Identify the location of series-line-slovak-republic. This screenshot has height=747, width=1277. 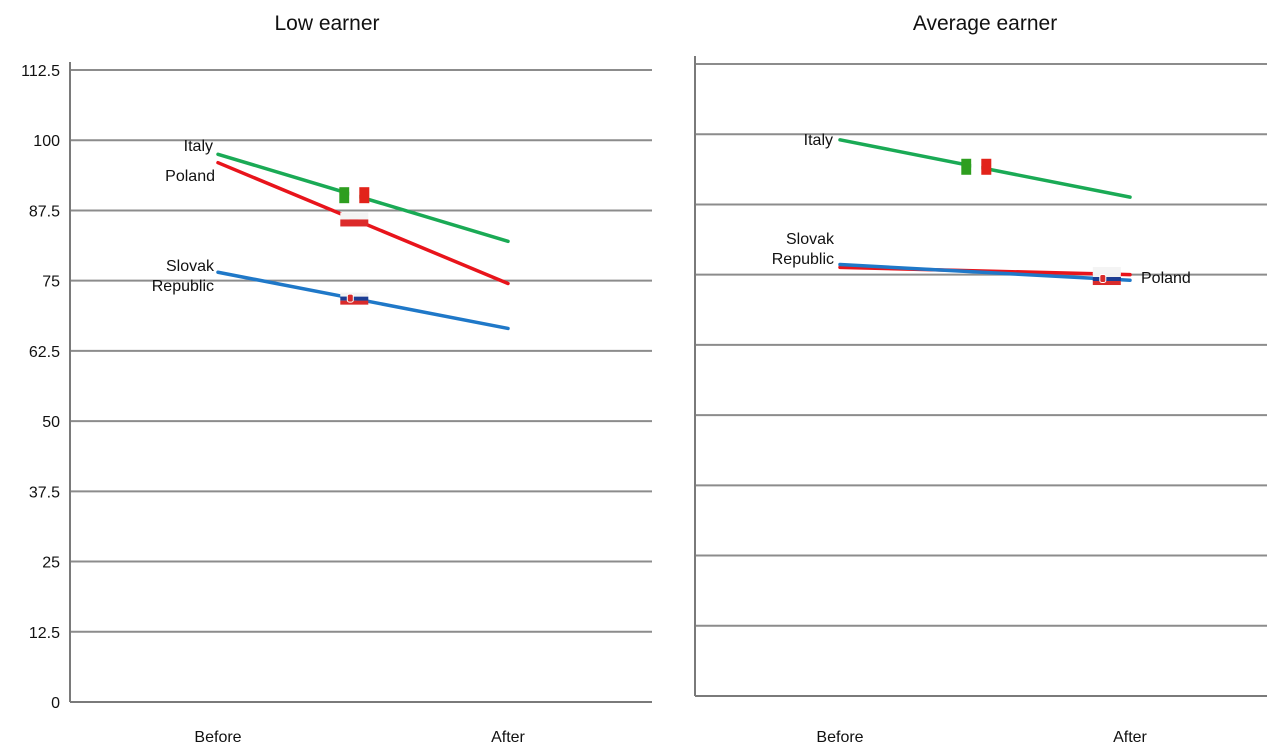
(985, 272).